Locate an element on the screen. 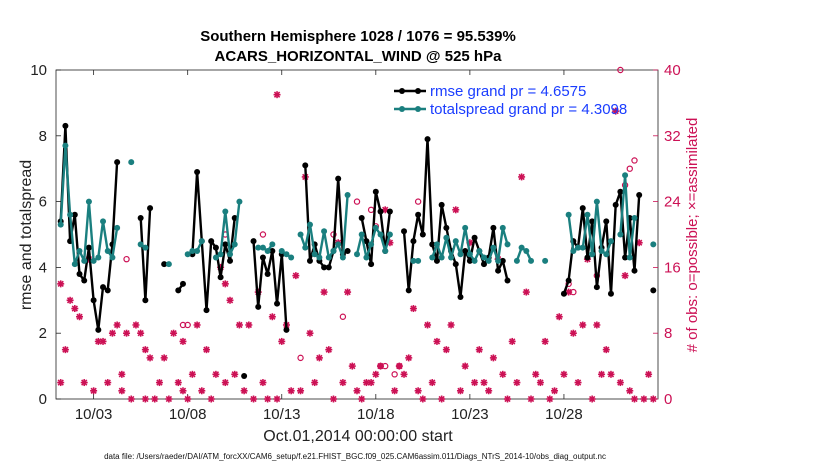 This screenshot has height=470, width=830. spread-line is located at coordinates (627, 216).